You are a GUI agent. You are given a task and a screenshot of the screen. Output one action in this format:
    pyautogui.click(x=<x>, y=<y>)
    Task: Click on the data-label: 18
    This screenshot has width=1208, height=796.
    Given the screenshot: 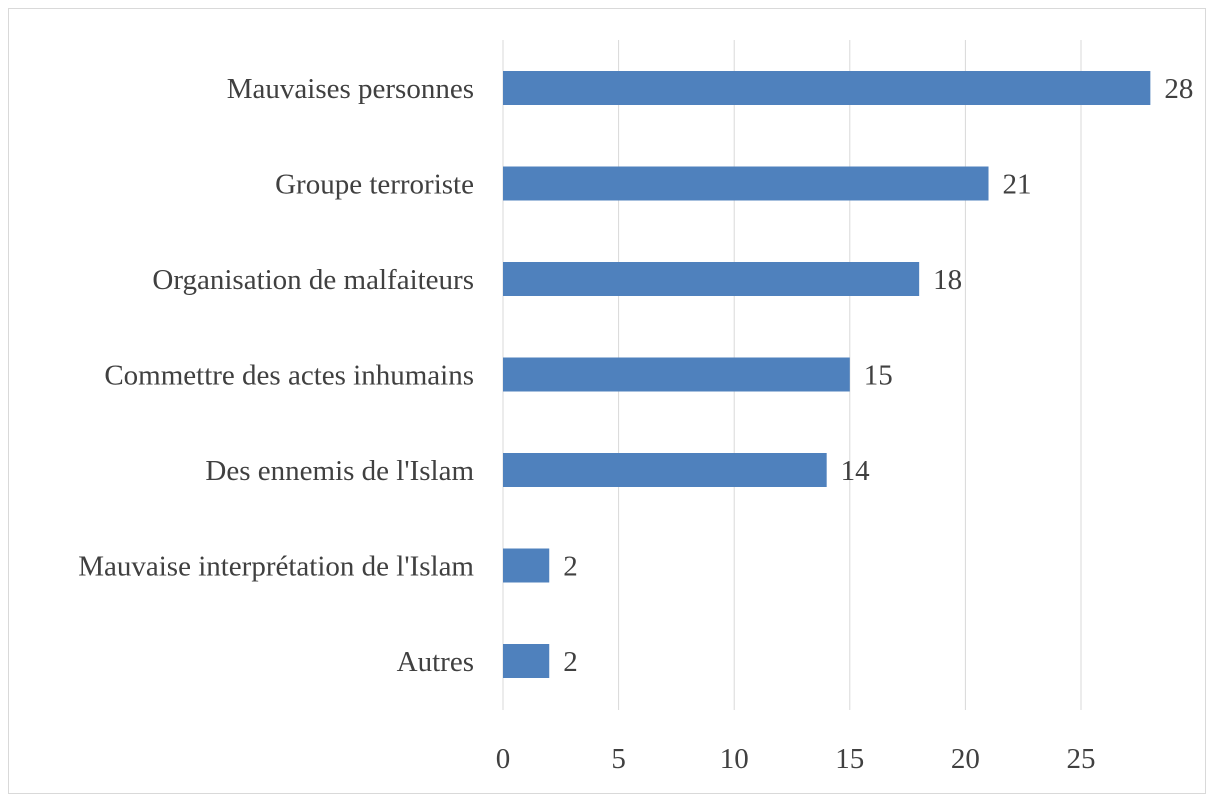 What is the action you would take?
    pyautogui.click(x=947, y=280)
    